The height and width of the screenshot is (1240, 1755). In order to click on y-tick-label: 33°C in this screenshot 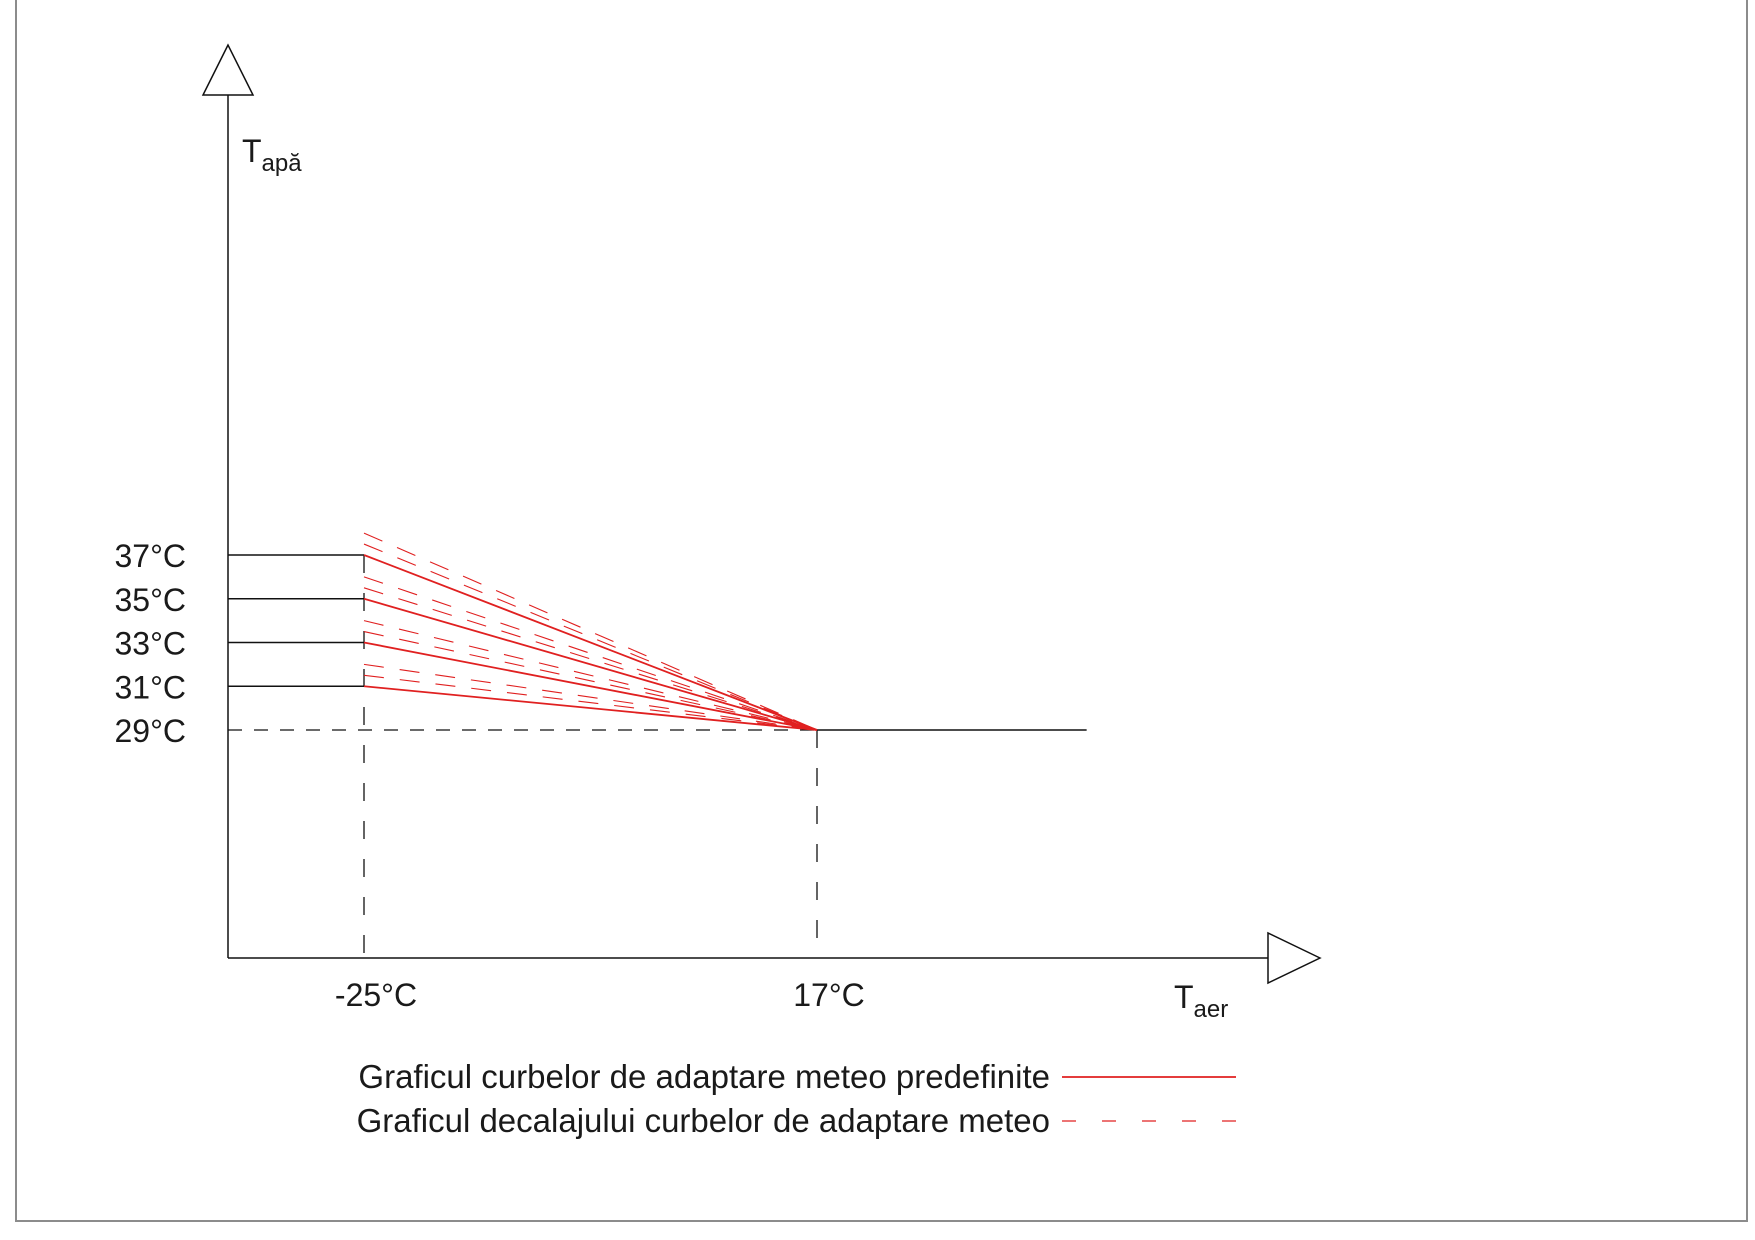, I will do `click(151, 644)`.